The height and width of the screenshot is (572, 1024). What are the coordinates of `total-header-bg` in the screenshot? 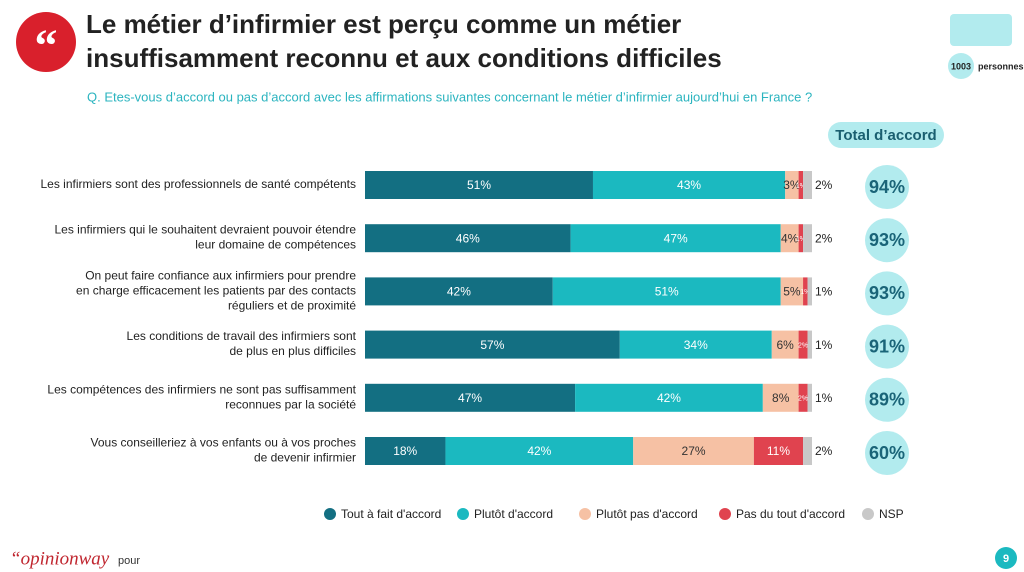 It's located at (886, 135).